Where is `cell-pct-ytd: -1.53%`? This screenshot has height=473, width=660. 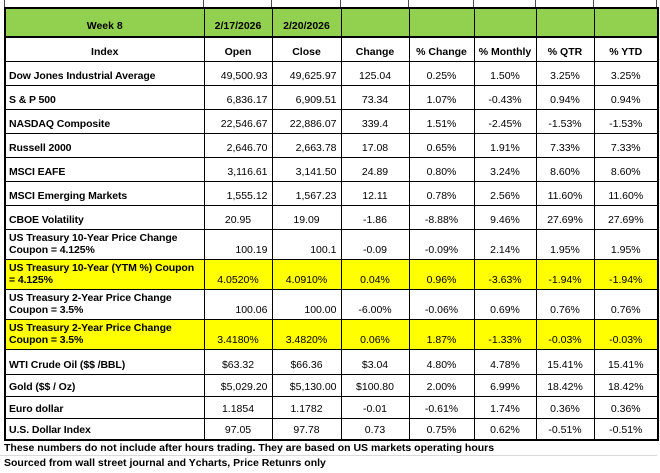 cell-pct-ytd: -1.53% is located at coordinates (626, 121).